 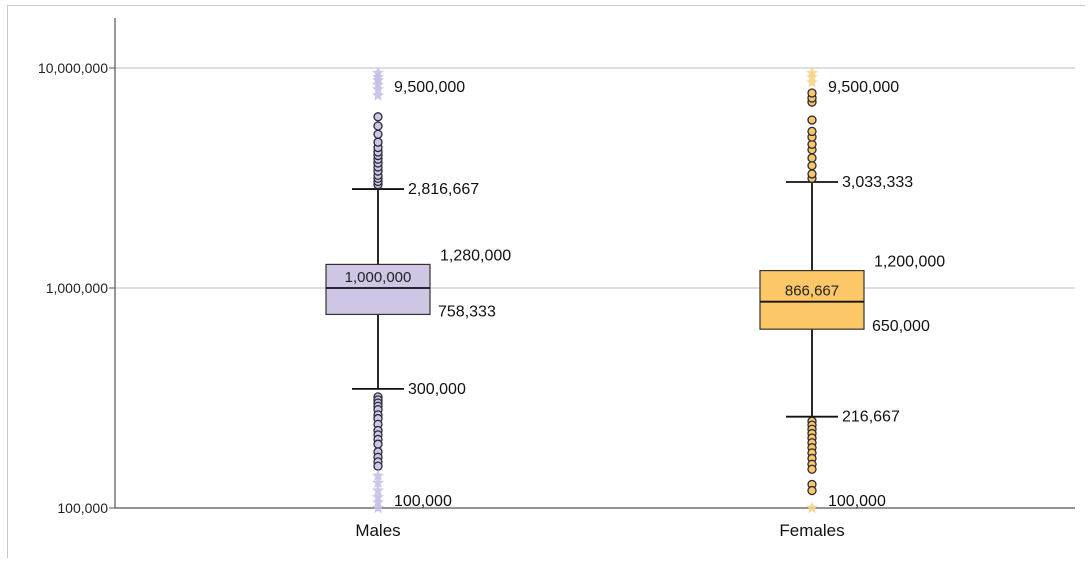 What do you see at coordinates (77, 288) in the screenshot?
I see `y-tick-label: 1,000,000` at bounding box center [77, 288].